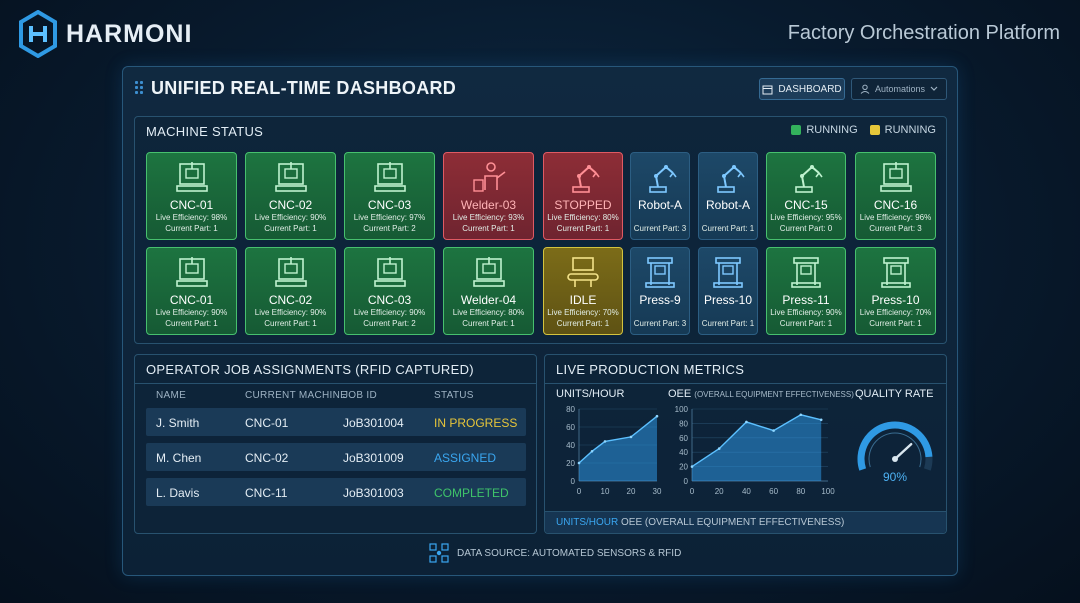 This screenshot has height=603, width=1080. Describe the element at coordinates (728, 205) in the screenshot. I see `machine-name: Robot-A` at that location.